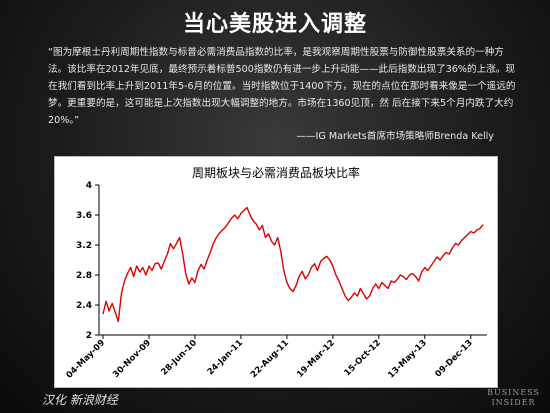 This screenshot has height=413, width=550. What do you see at coordinates (407, 359) in the screenshot?
I see `x-tick-label: 13-May-13` at bounding box center [407, 359].